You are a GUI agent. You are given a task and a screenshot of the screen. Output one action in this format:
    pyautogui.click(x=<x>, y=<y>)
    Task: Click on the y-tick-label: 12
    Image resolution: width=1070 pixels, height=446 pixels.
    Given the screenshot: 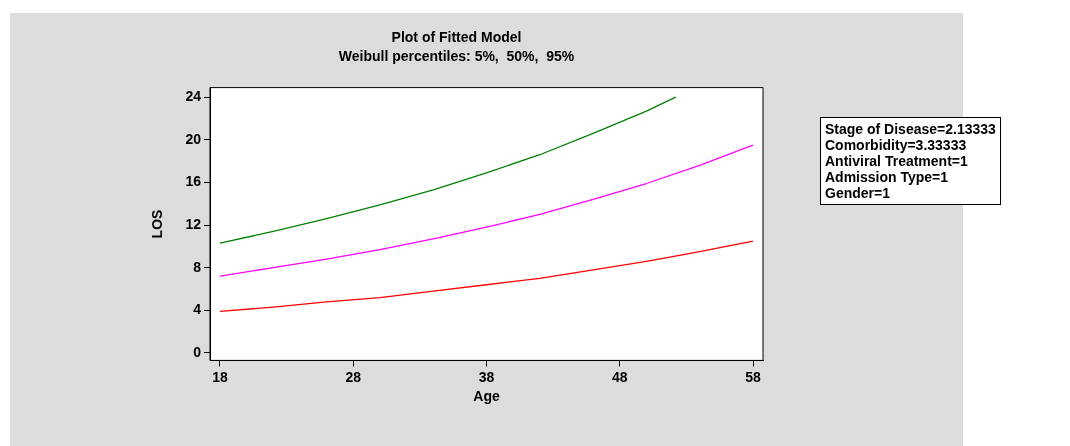 What is the action you would take?
    pyautogui.click(x=193, y=223)
    